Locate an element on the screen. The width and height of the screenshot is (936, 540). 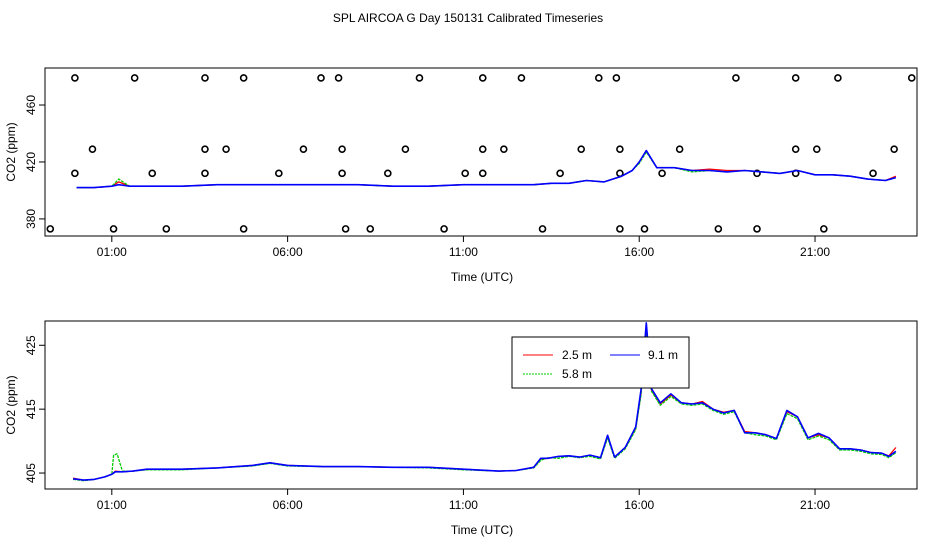
top-series-2-5-m is located at coordinates (486, 169).